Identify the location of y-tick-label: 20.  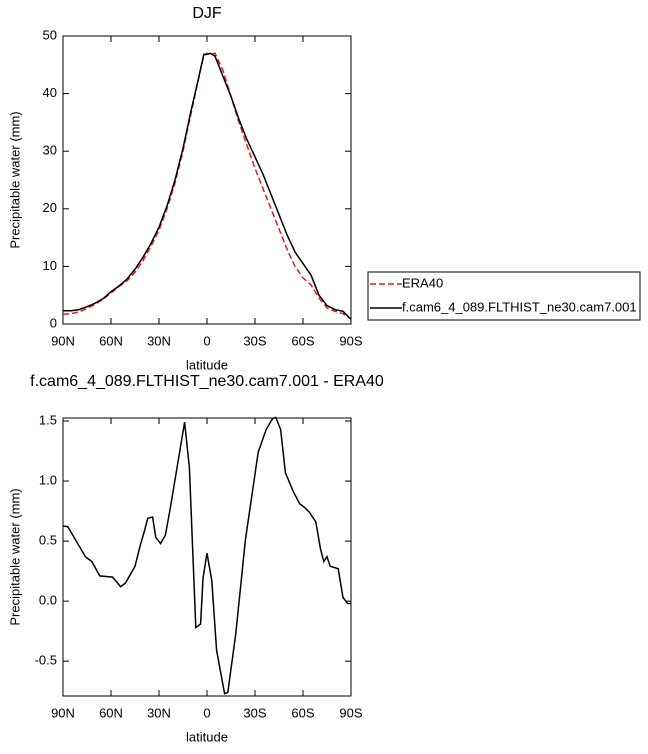
(50, 207).